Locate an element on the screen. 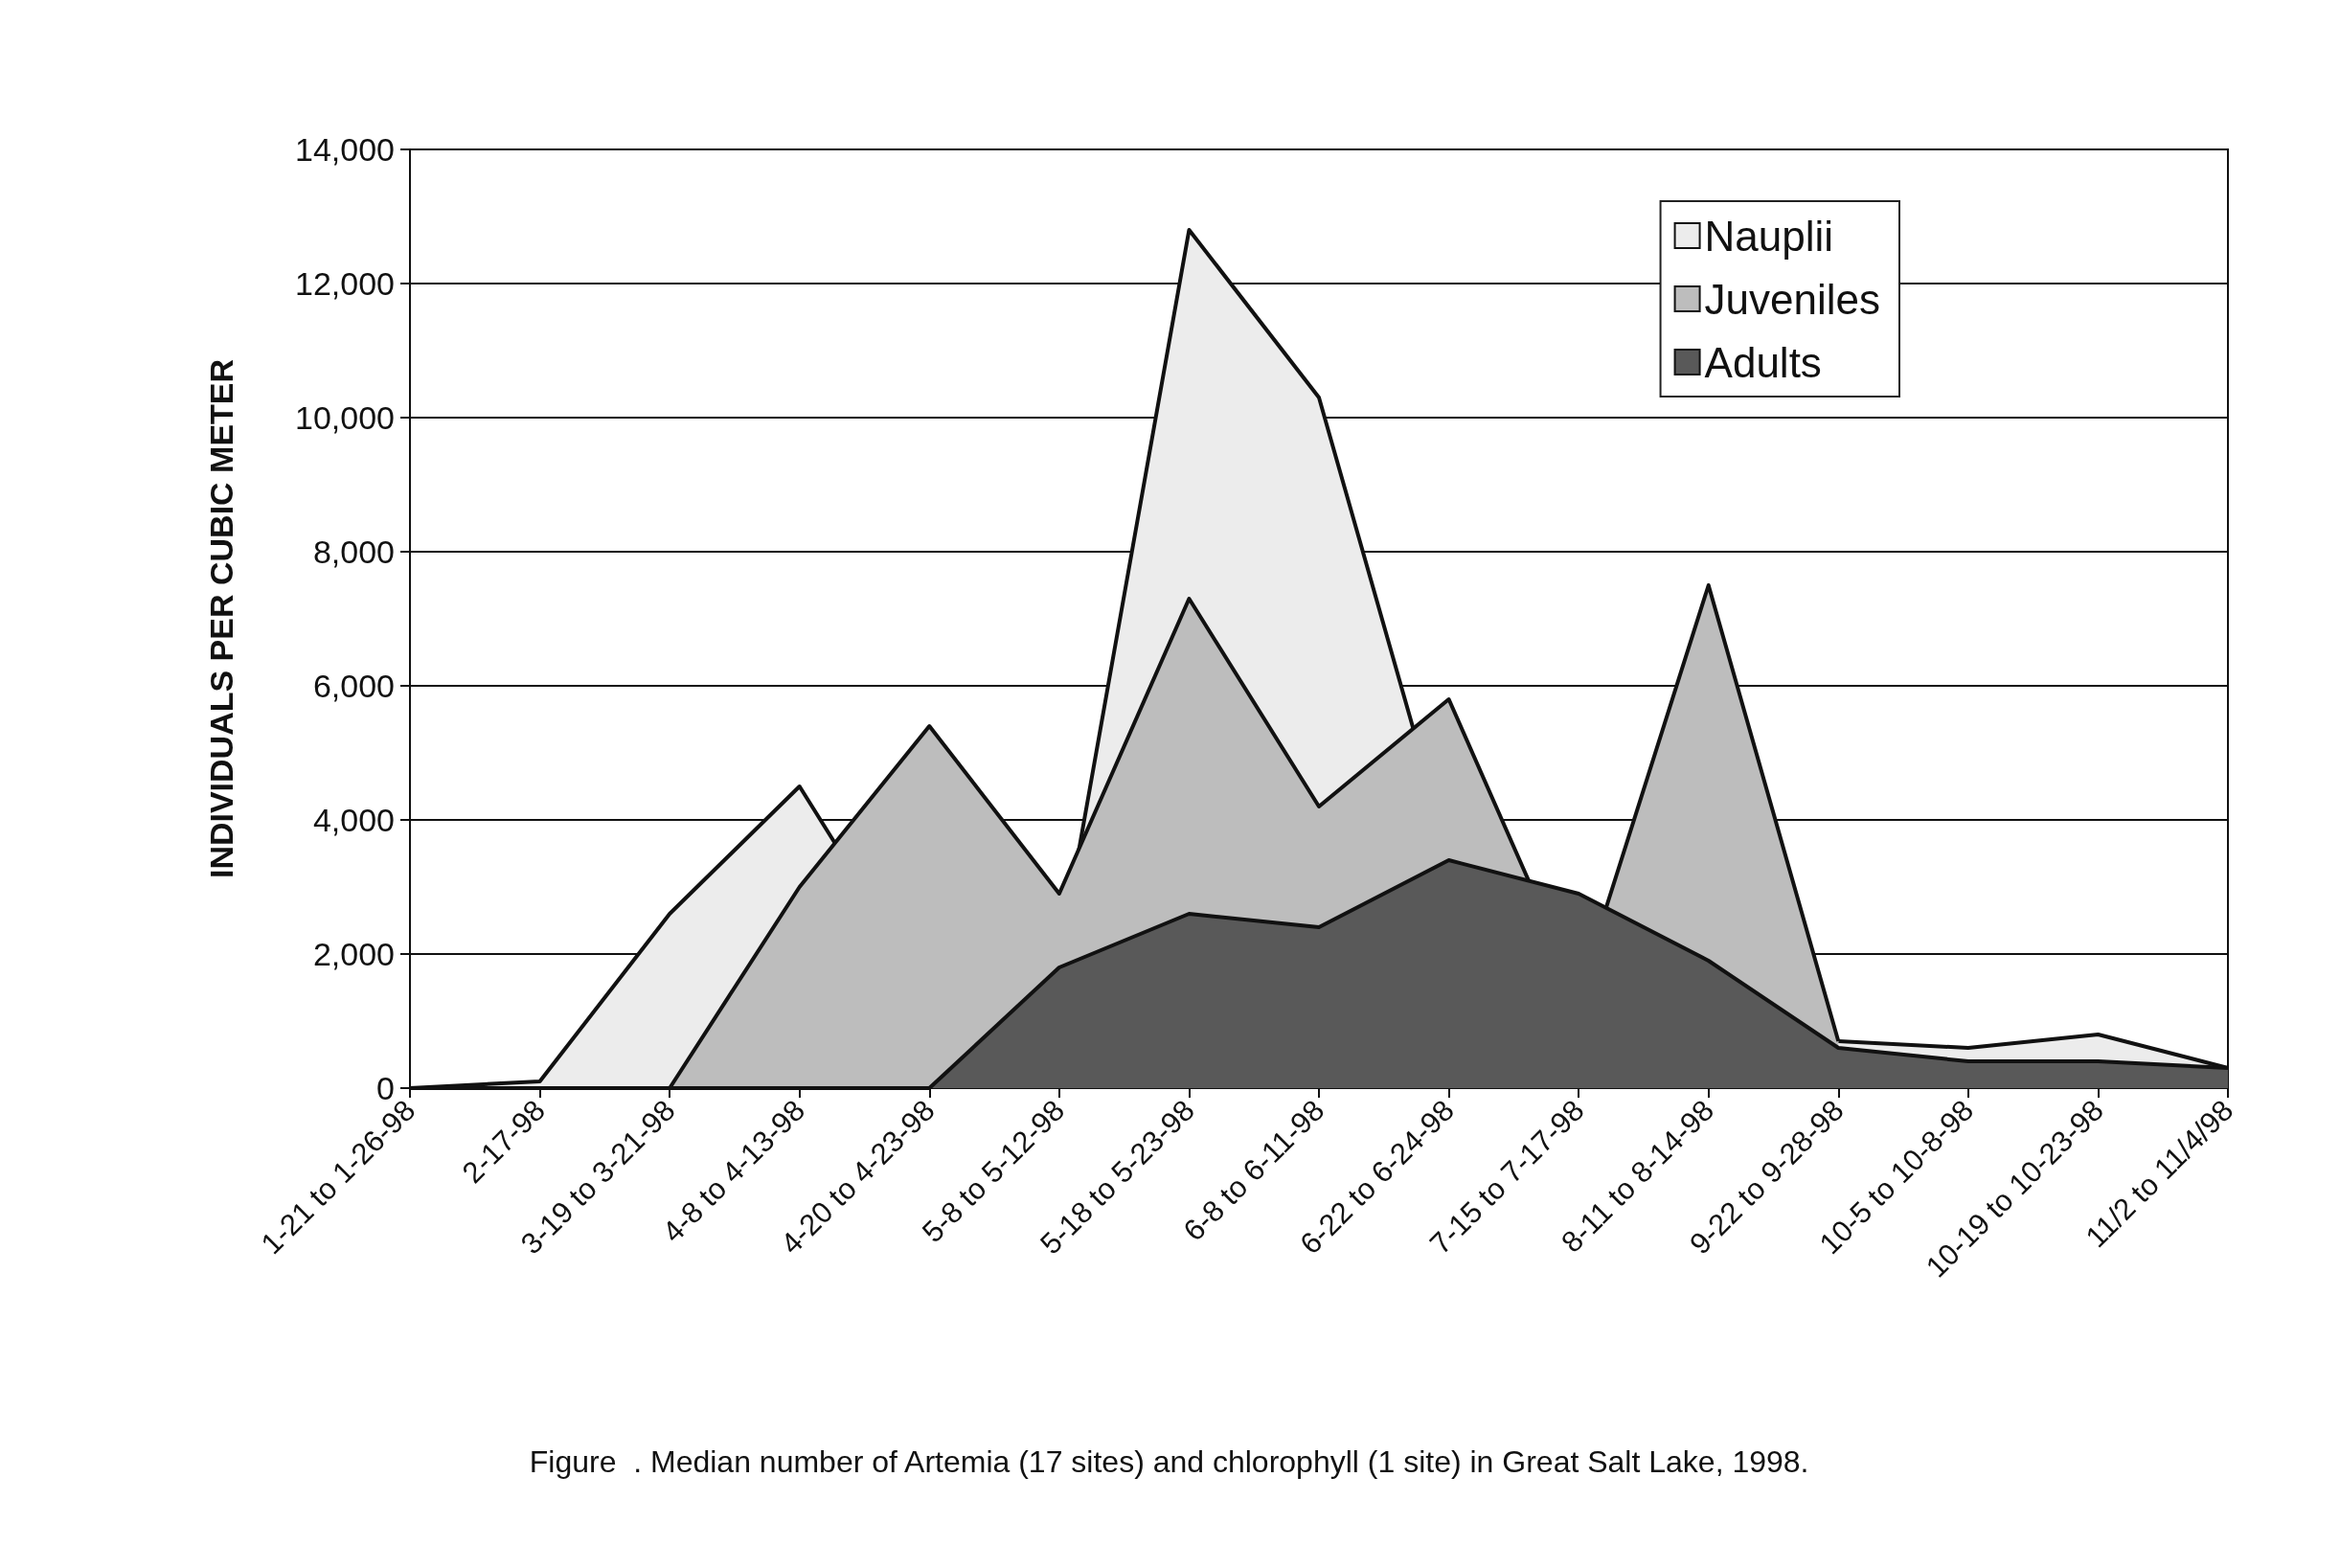 The height and width of the screenshot is (1568, 2340). text: Figure . Median number of Artemia (17 sites) and chlorophyll (1 site) in Great Salt Lake, 1998. is located at coordinates (1169, 1461).